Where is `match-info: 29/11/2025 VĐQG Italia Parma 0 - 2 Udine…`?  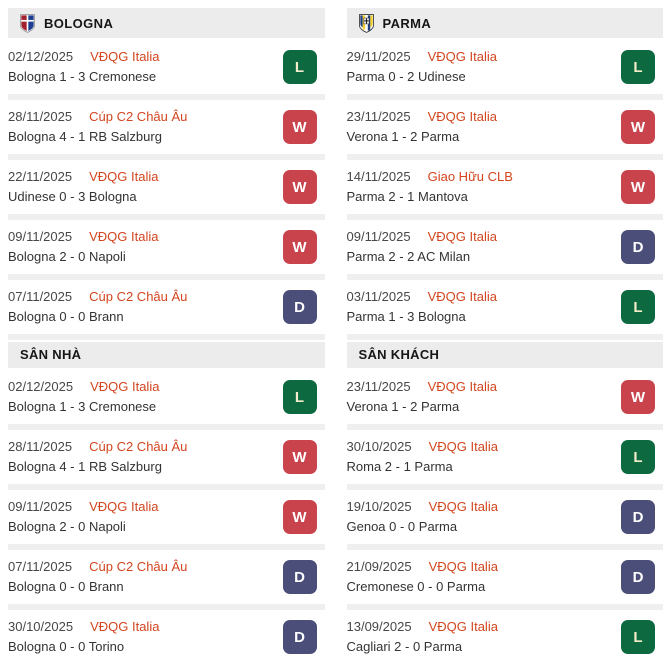
match-info: 29/11/2025 VĐQG Italia Parma 0 - 2 Udine… is located at coordinates (484, 67).